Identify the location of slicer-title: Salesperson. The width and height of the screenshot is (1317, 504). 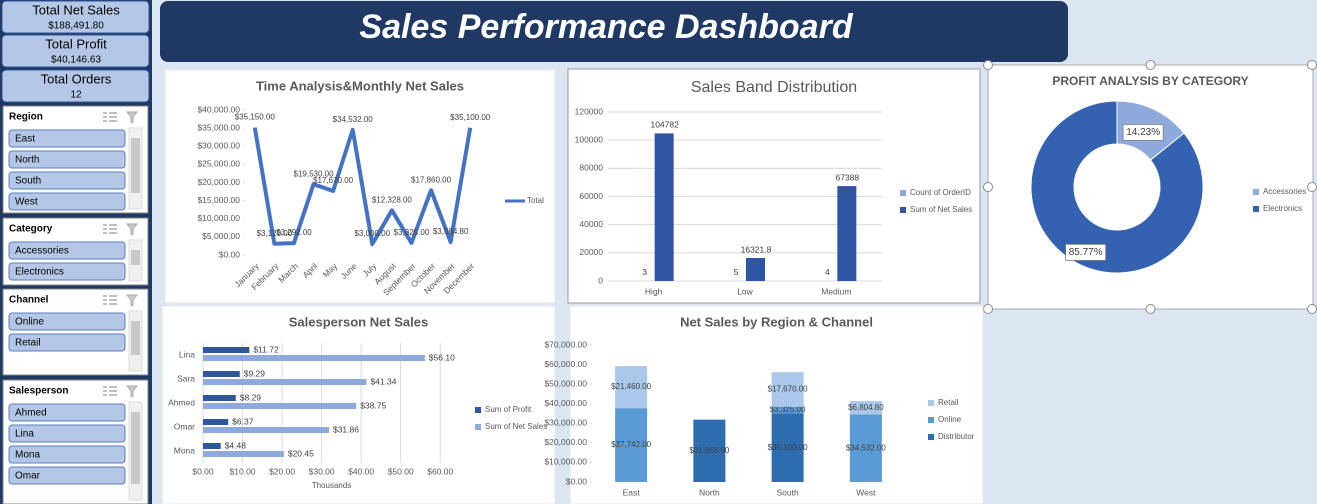
(38, 391).